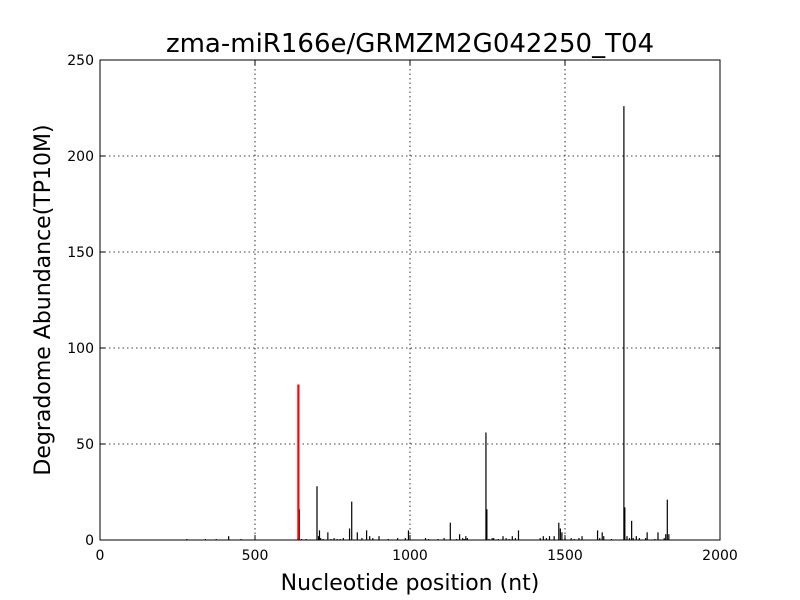 The width and height of the screenshot is (800, 600). I want to click on x-tick-labels: 0 500 1000 1500 2000, so click(417, 556).